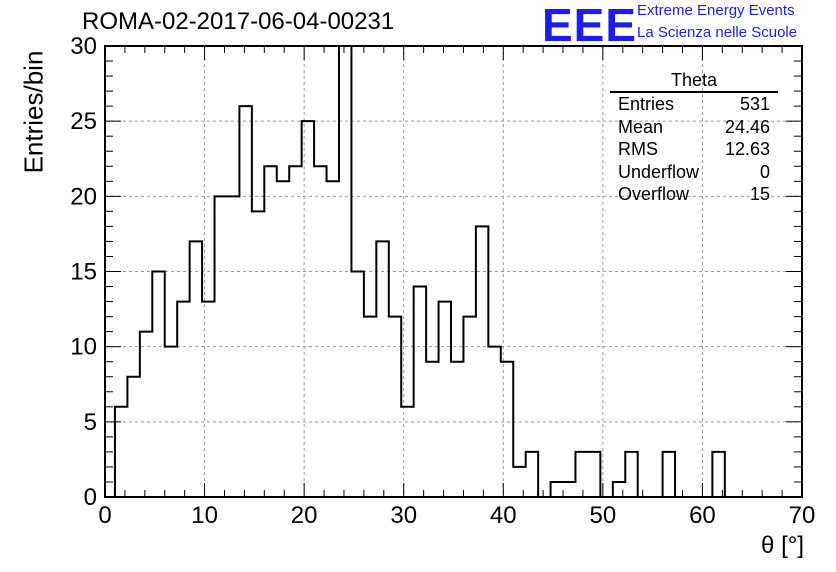 This screenshot has height=572, width=836. What do you see at coordinates (694, 149) in the screenshot?
I see `stats-row-rms: RMS 12.63` at bounding box center [694, 149].